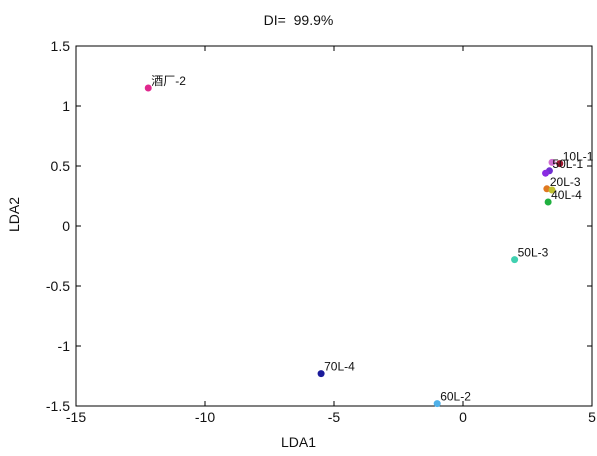  I want to click on point-label: 60L-2, so click(455, 397).